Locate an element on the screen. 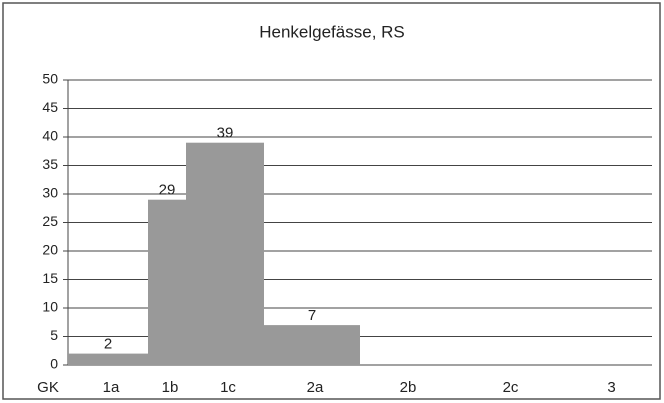  x-tick-label: 1c is located at coordinates (228, 387).